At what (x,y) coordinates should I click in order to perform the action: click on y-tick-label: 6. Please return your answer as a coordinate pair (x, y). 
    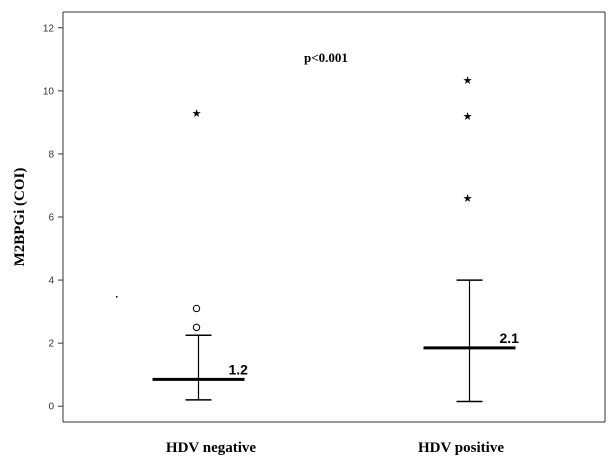
    Looking at the image, I should click on (51, 218).